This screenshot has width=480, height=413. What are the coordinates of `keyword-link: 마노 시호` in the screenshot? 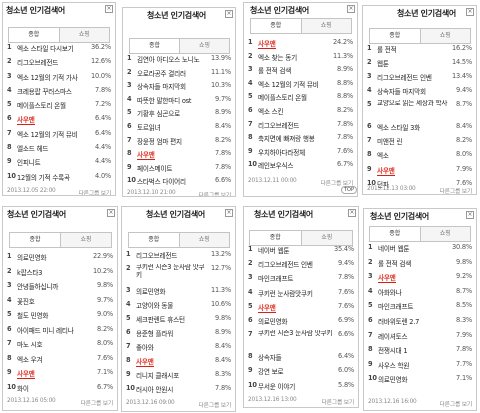 It's located at (30, 345).